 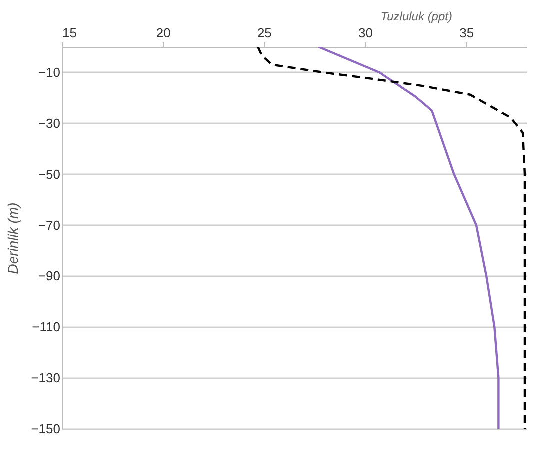 What do you see at coordinates (49, 72) in the screenshot?
I see `y-tick-label: −10` at bounding box center [49, 72].